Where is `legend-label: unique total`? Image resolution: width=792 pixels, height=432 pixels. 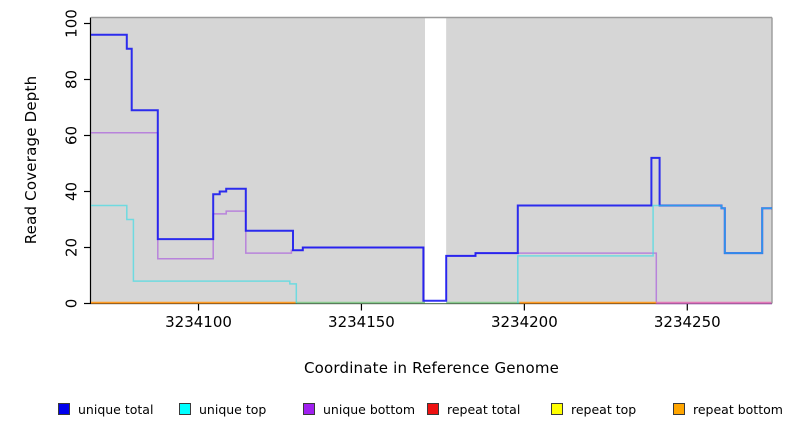 legend-label: unique total is located at coordinates (116, 409).